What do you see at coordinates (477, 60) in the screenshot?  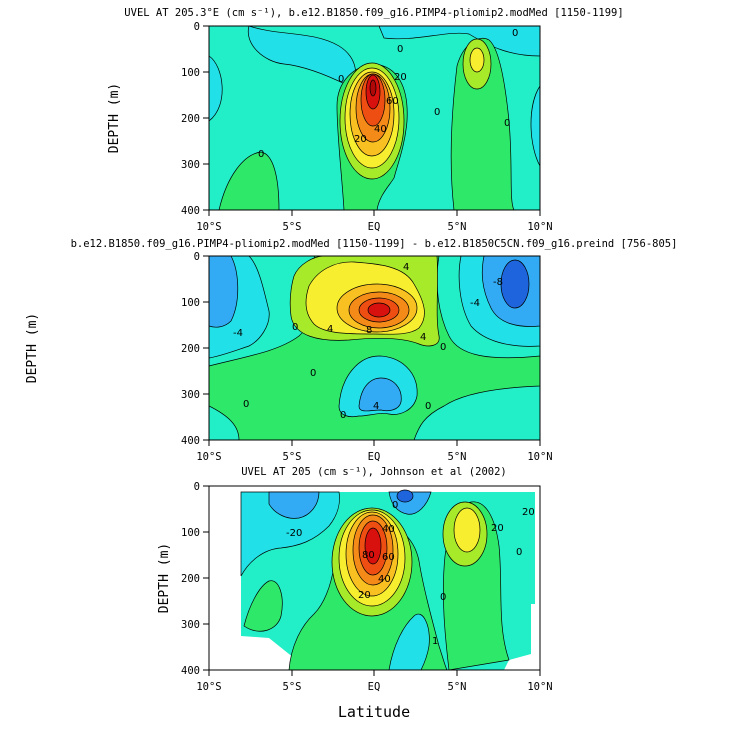 I see `panel-1-contour-fill-yellow` at bounding box center [477, 60].